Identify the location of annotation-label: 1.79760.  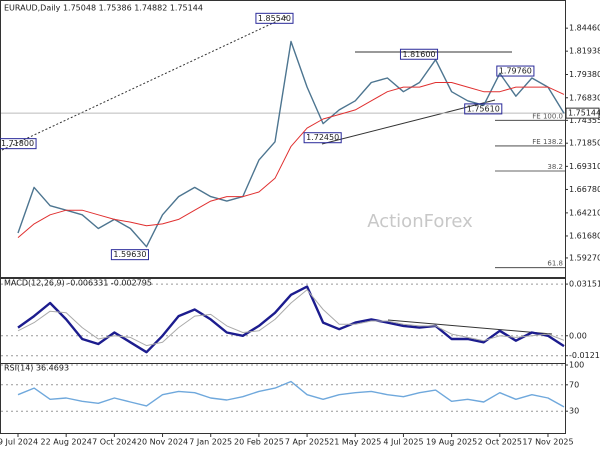
(515, 71).